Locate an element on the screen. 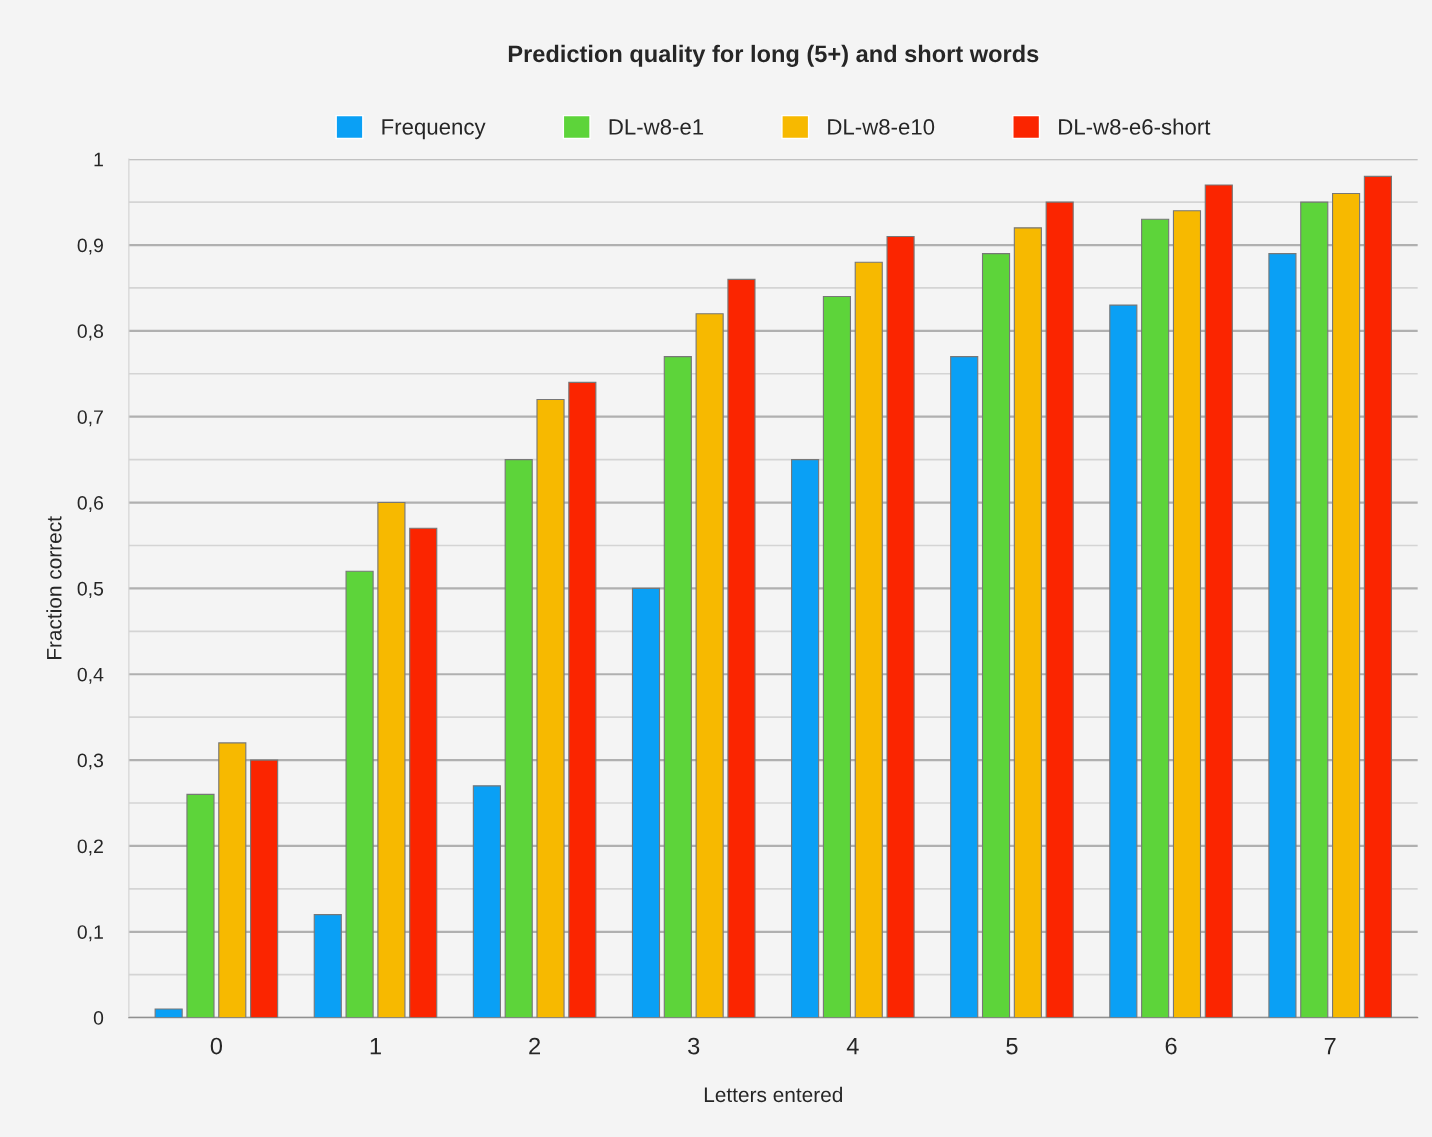  legend-label: DL-w8-e1 is located at coordinates (656, 127).